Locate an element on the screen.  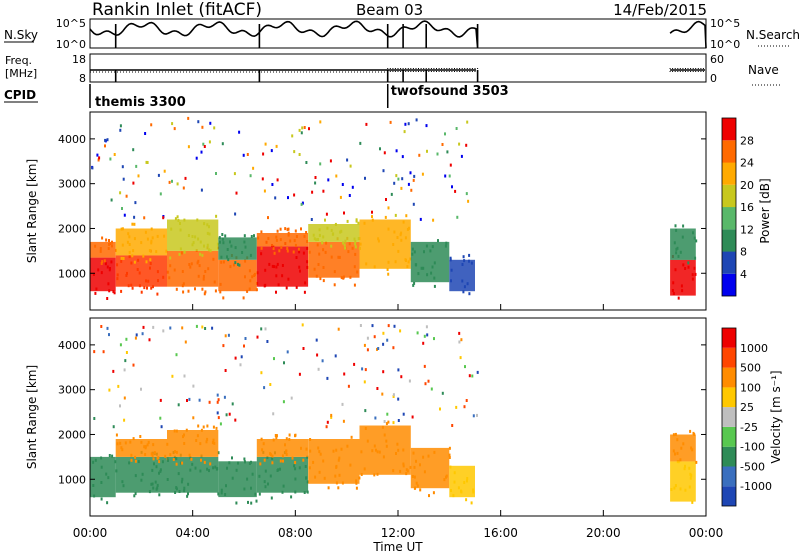
xtick-label-5: 20:00 is located at coordinates (603, 533).